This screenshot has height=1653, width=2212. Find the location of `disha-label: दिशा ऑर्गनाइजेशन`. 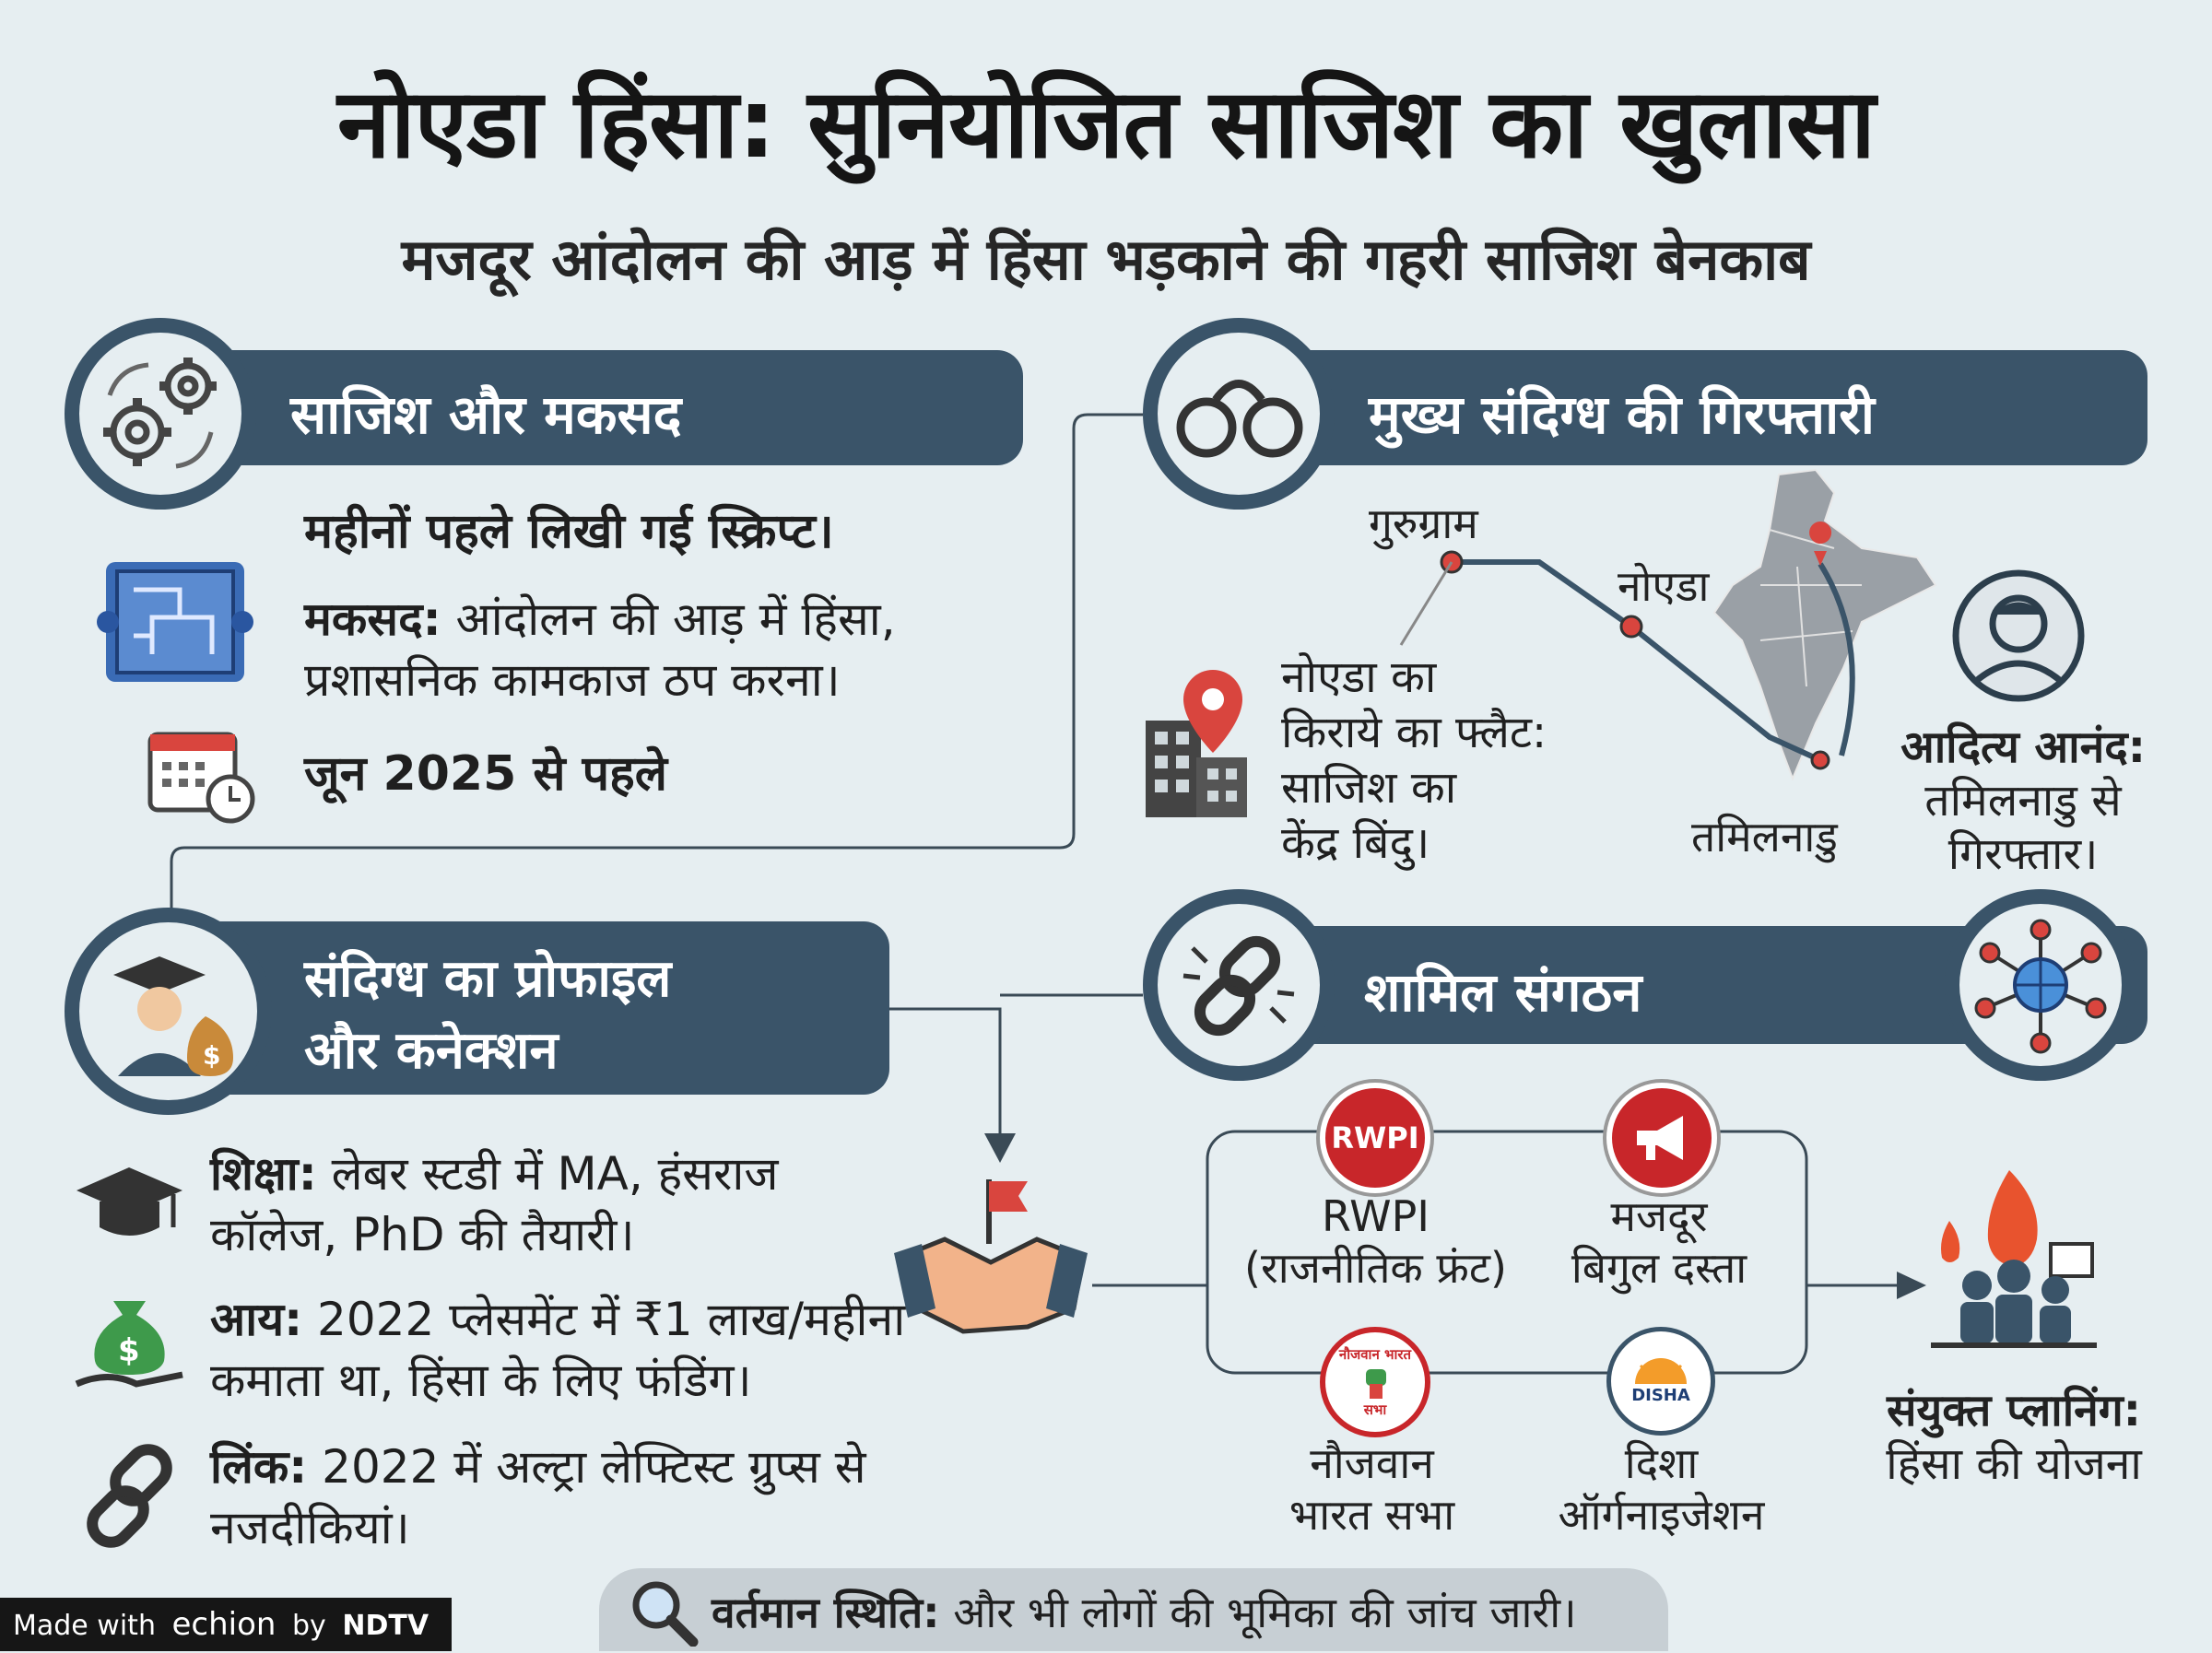

disha-label: दिशा ऑर्गनाइजेशन is located at coordinates (1661, 1489).